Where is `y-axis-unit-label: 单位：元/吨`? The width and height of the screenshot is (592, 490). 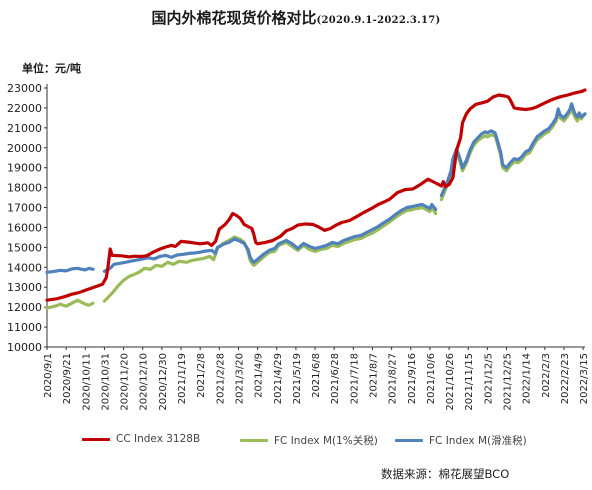
y-axis-unit-label: 单位：元/吨 is located at coordinates (52, 68).